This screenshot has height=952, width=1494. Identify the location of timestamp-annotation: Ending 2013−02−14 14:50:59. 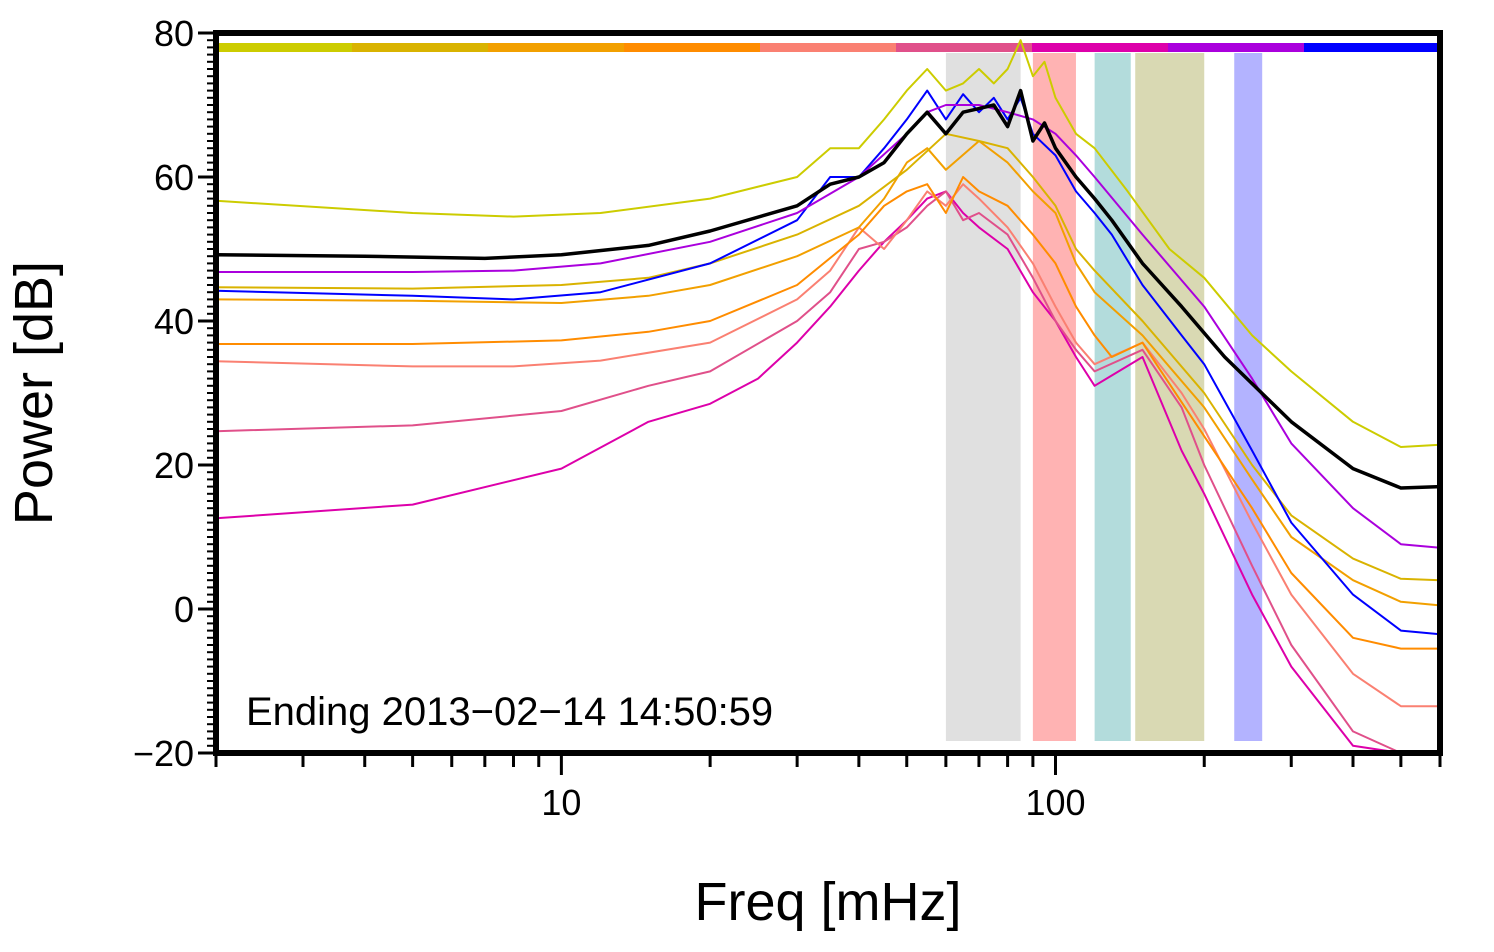
(509, 712).